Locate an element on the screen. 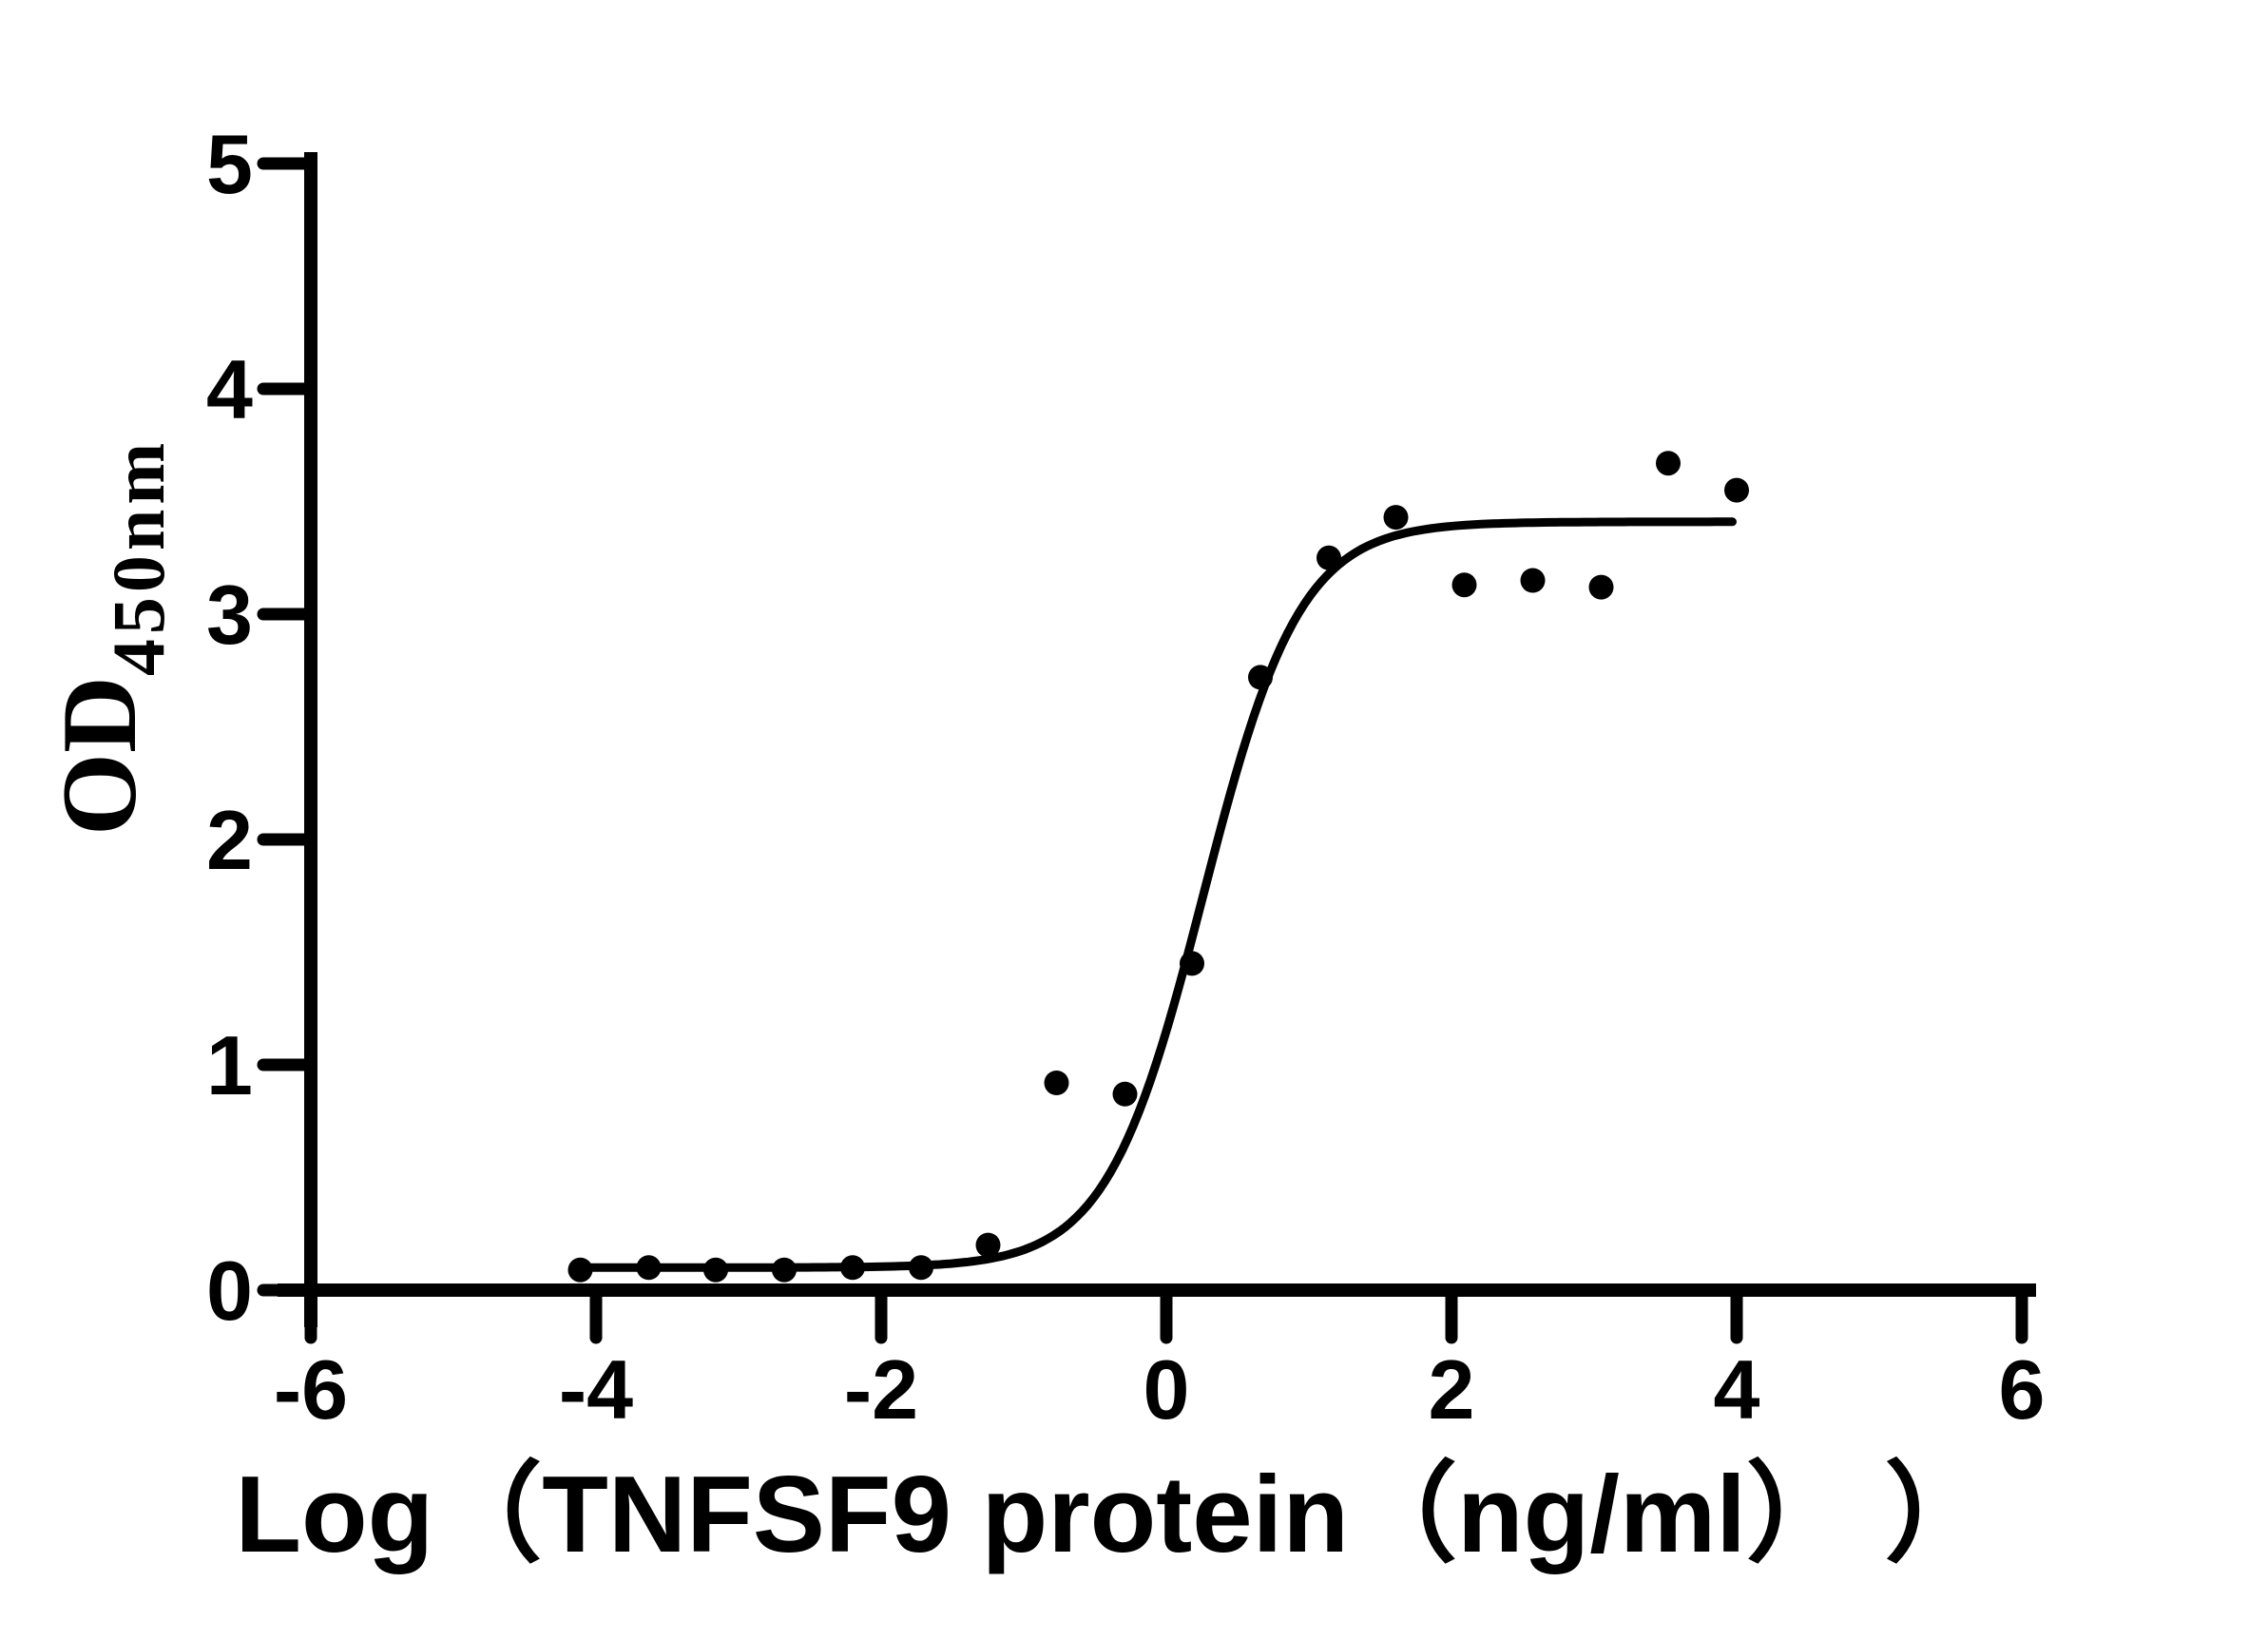  y-tick-label: 1 is located at coordinates (229, 1065).